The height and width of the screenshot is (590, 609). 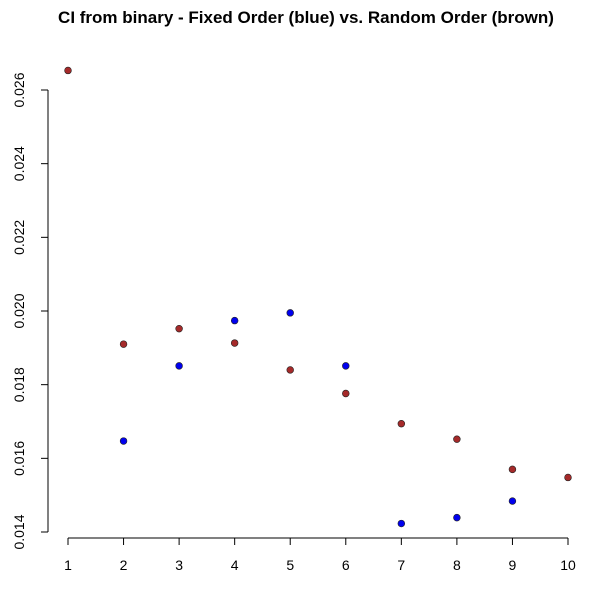 What do you see at coordinates (457, 565) in the screenshot?
I see `x-tick-label: 8` at bounding box center [457, 565].